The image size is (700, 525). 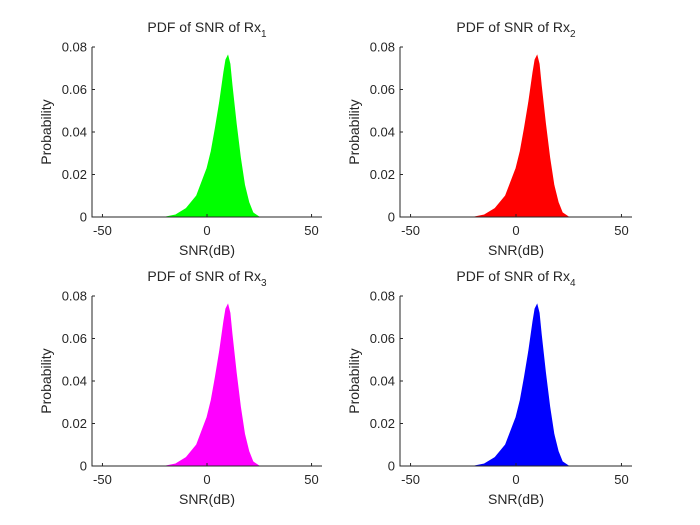 I want to click on plot-title: PDF of SNR of Rx1, so click(x=207, y=29).